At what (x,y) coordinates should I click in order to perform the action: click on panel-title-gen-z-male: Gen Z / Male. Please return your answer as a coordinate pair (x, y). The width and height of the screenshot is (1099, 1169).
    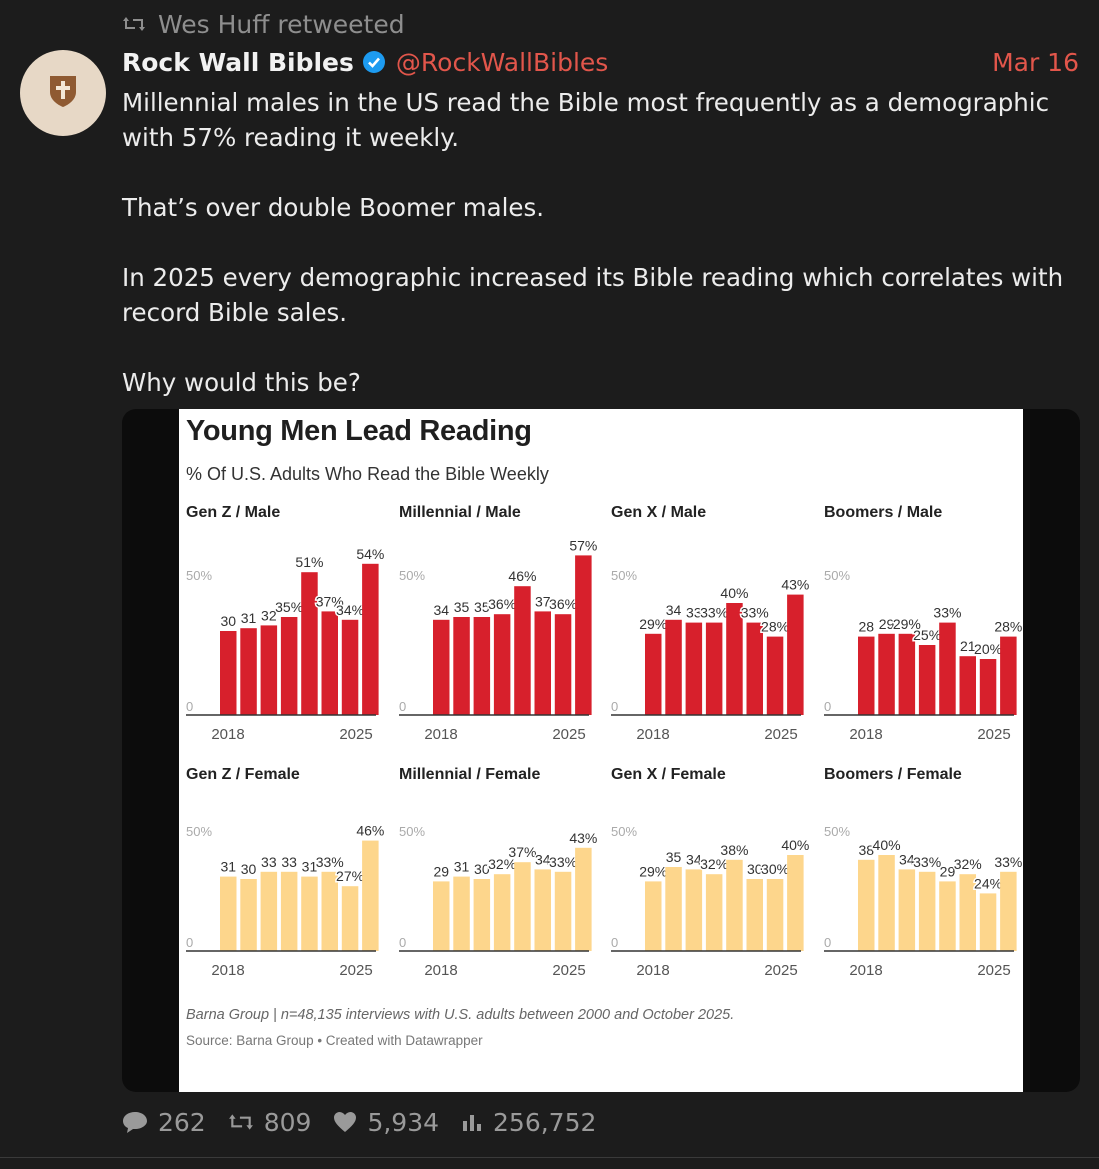
    Looking at the image, I should click on (233, 512).